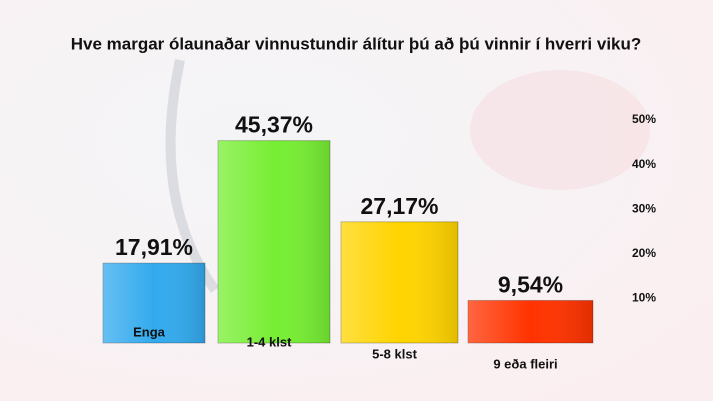  Describe the element at coordinates (644, 164) in the screenshot. I see `y-tick-label: 40%` at that location.